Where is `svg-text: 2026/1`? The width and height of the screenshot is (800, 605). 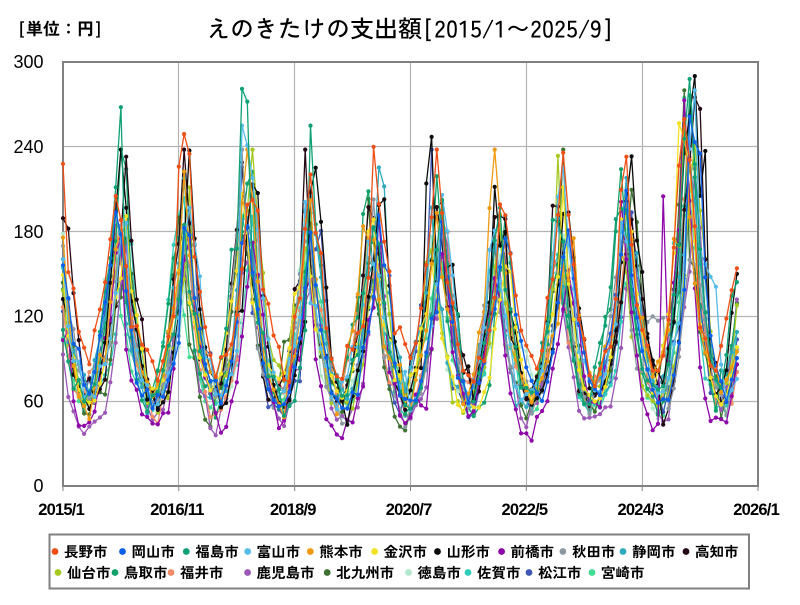 svg-text: 2026/1 is located at coordinates (756, 510).